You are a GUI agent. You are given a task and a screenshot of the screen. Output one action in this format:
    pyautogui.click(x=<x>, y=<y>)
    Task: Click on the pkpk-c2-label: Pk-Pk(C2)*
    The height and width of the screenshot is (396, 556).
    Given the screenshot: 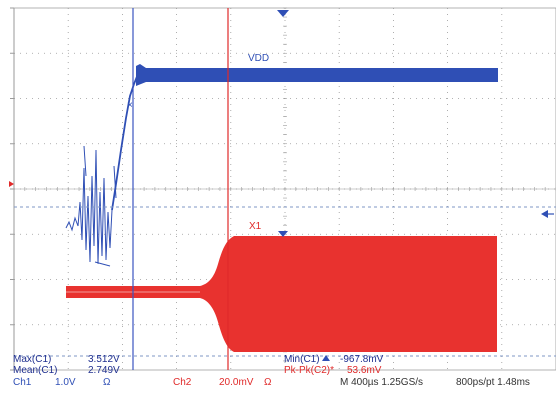 What is the action you would take?
    pyautogui.click(x=309, y=370)
    